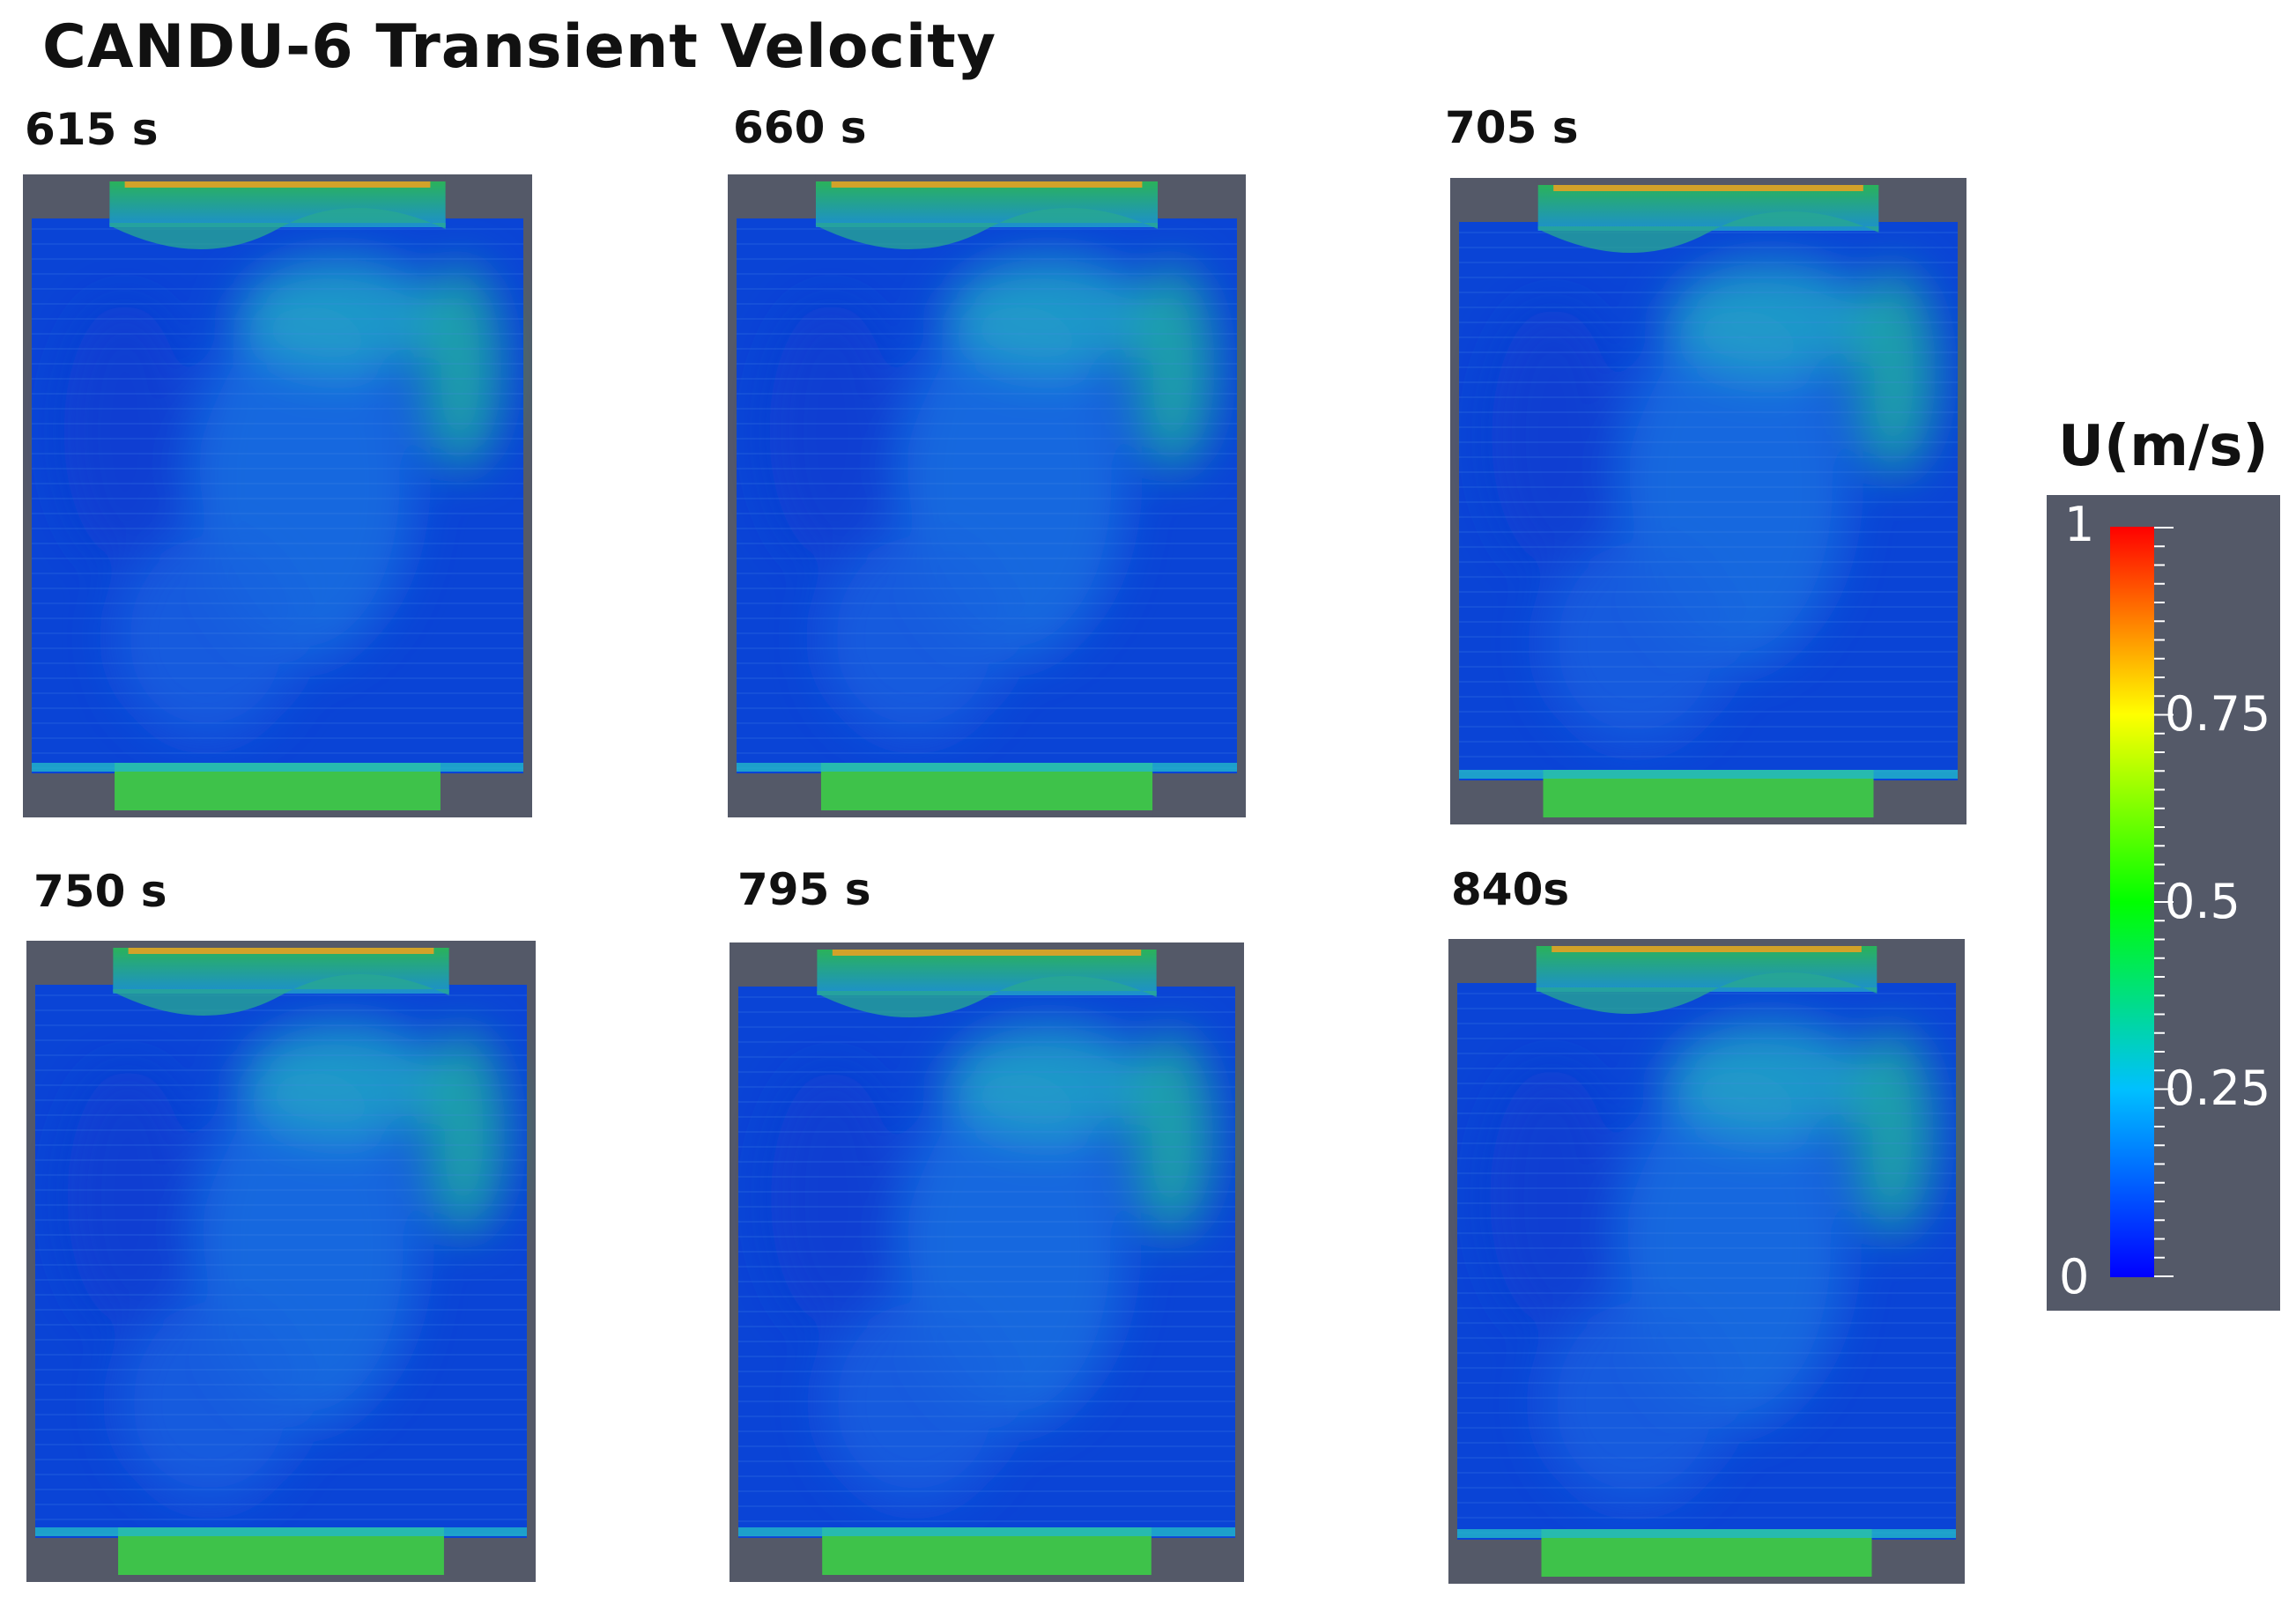  I want to click on colorbar-gradient, so click(2132, 902).